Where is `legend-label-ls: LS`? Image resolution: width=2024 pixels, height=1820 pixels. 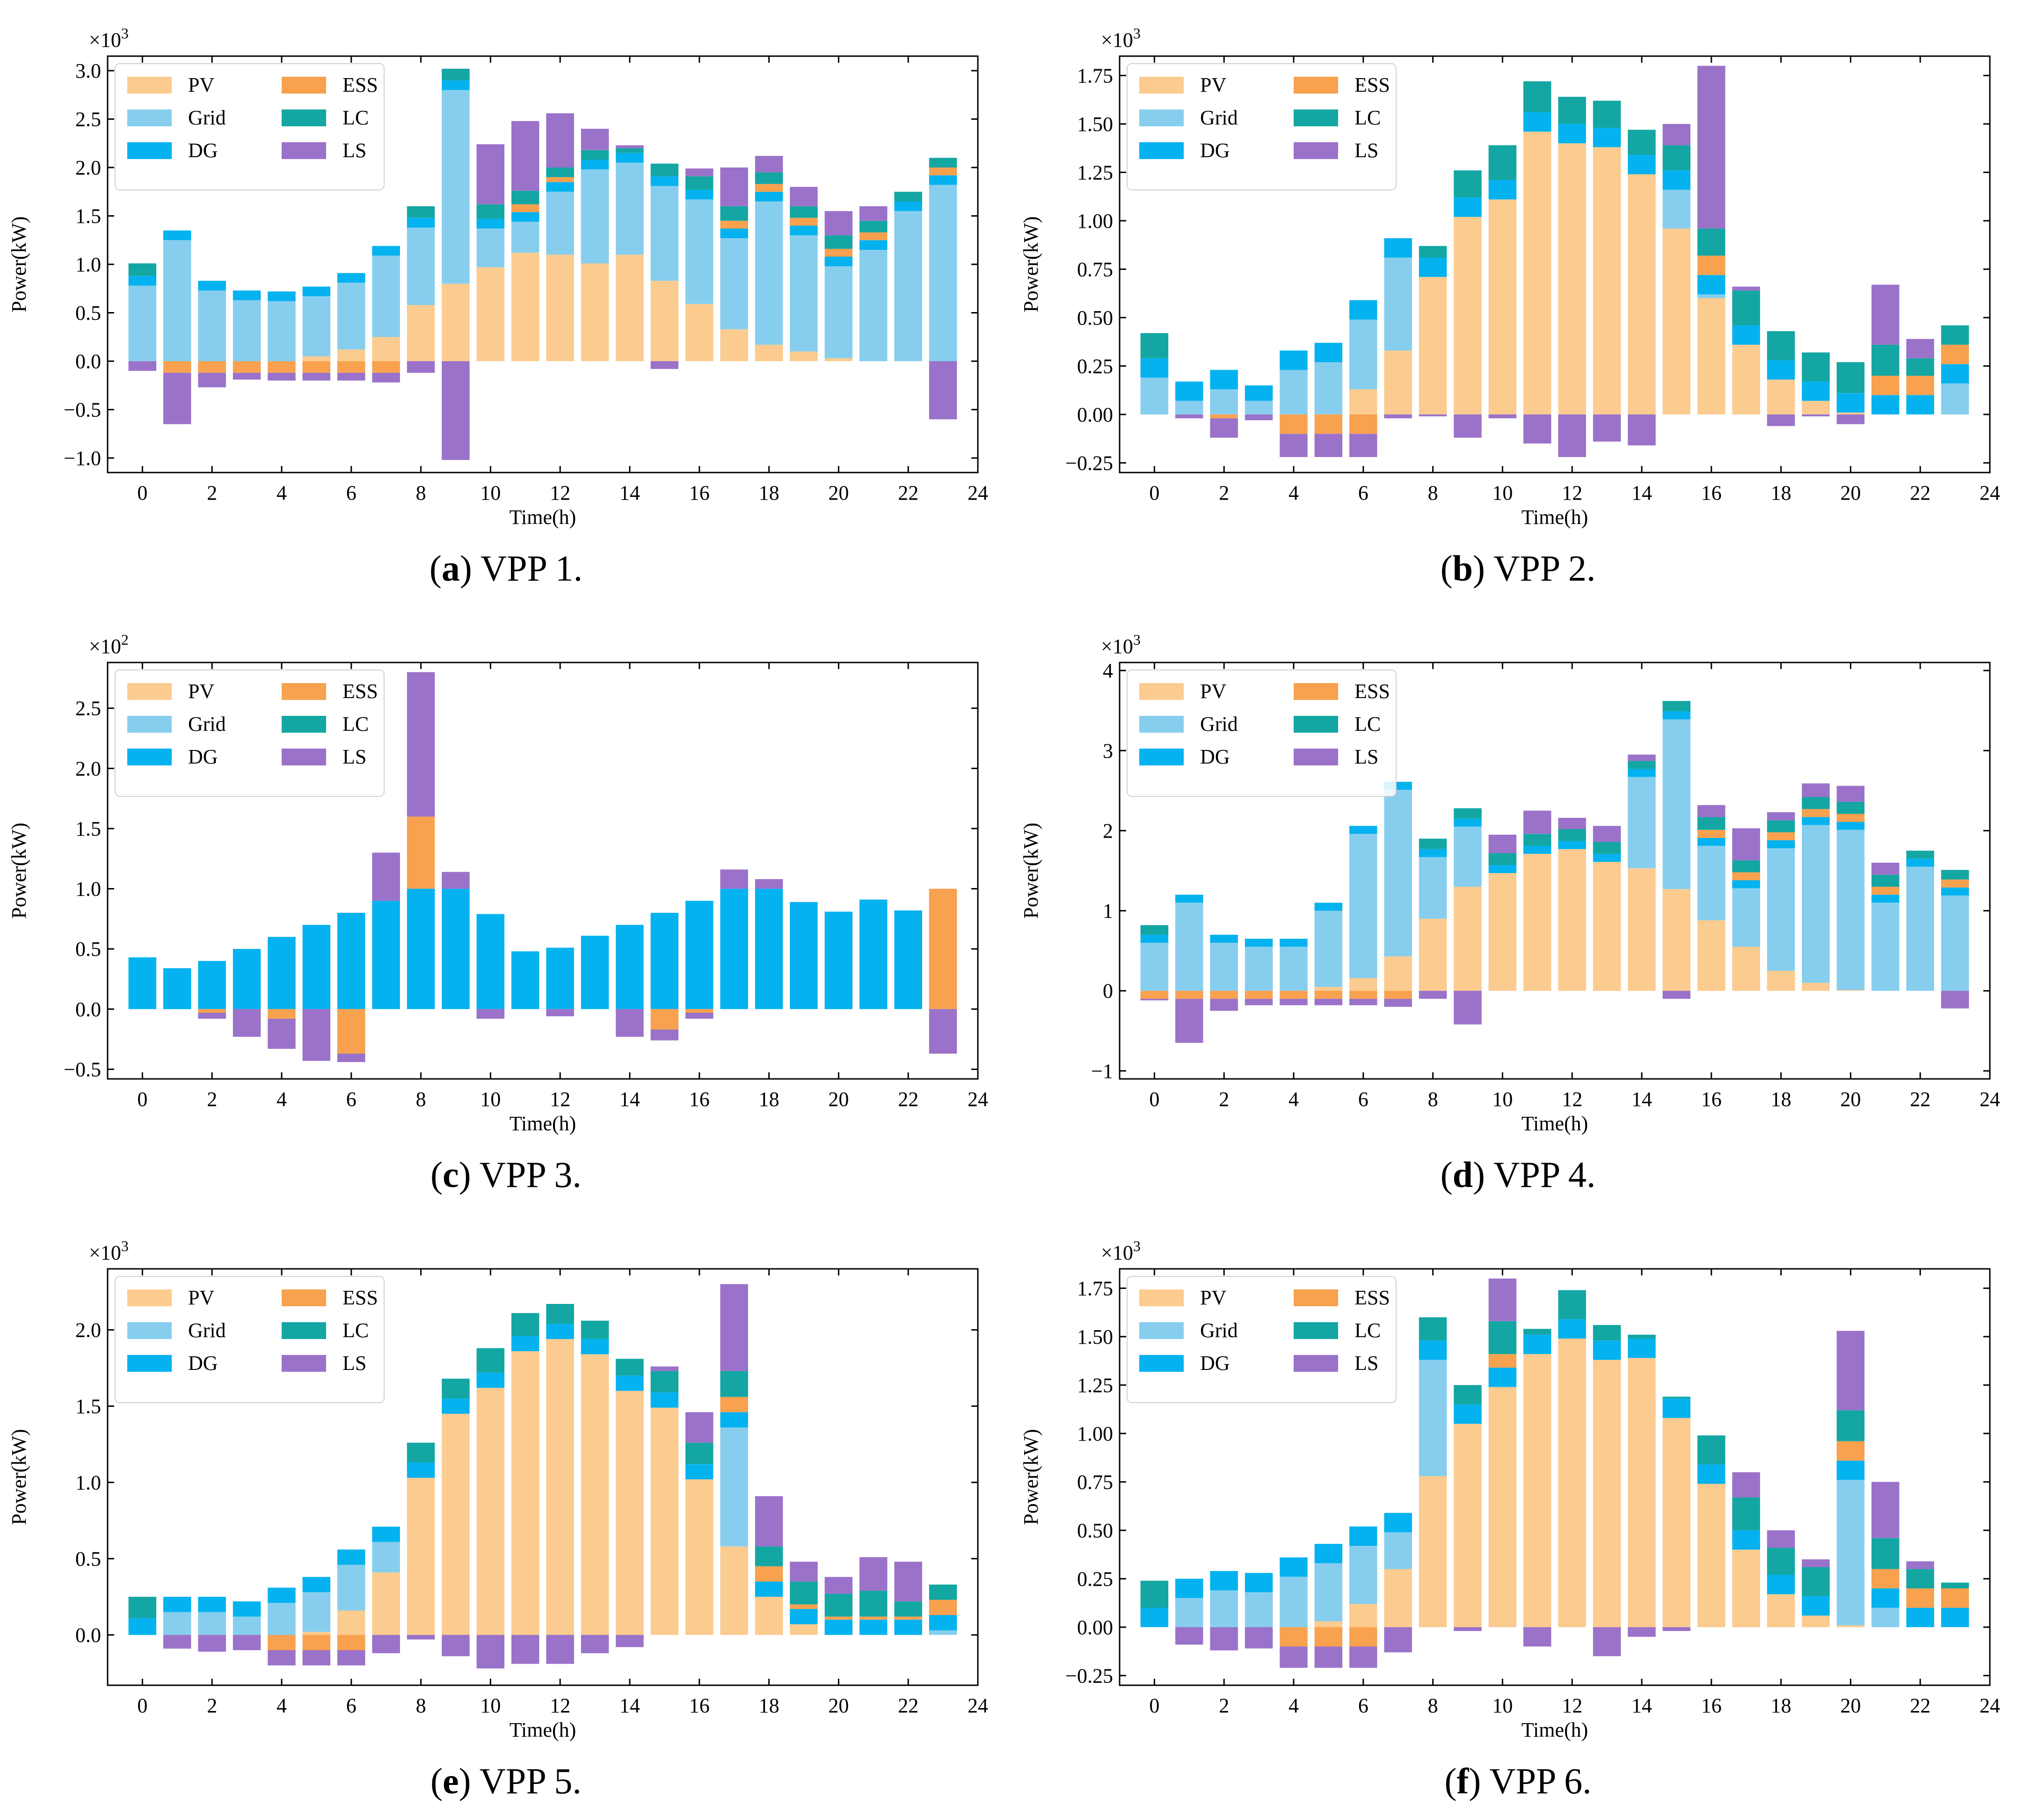 legend-label-ls: LS is located at coordinates (1366, 150).